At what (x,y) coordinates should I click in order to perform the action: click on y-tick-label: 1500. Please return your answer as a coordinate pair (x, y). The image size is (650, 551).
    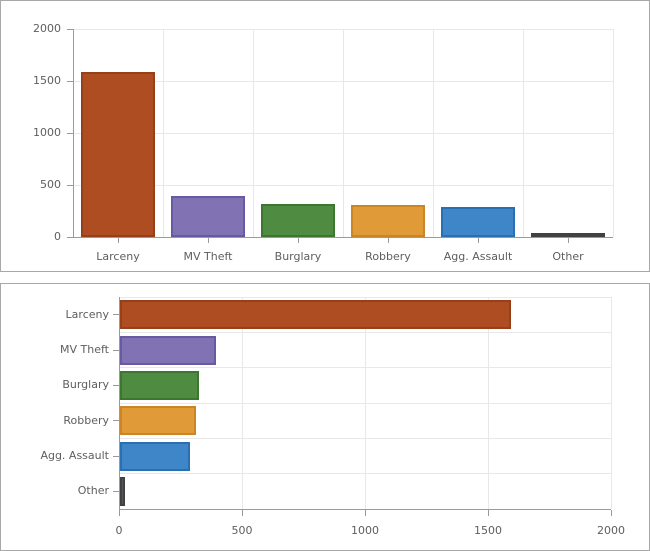
    Looking at the image, I should click on (47, 80).